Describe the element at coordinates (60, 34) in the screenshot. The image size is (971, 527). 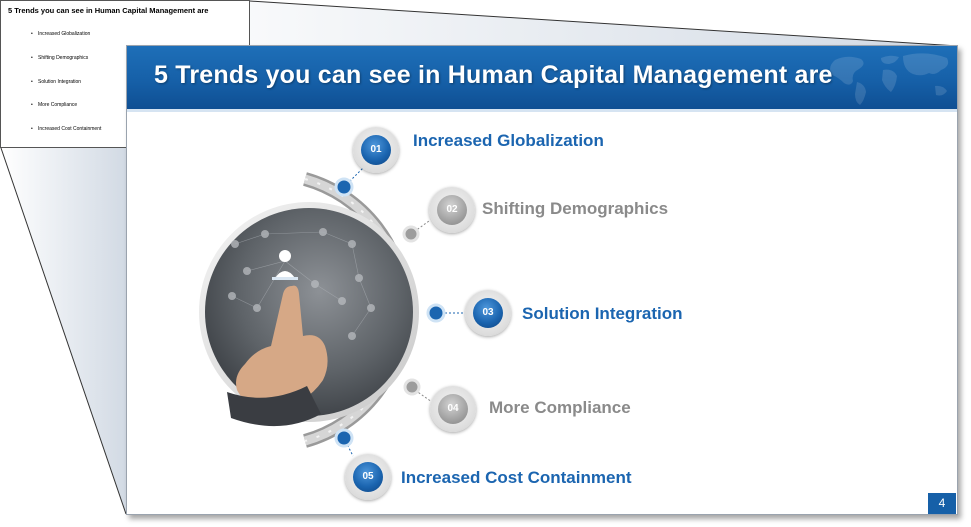
I see `thumbnail-item: Increased Globalization` at that location.